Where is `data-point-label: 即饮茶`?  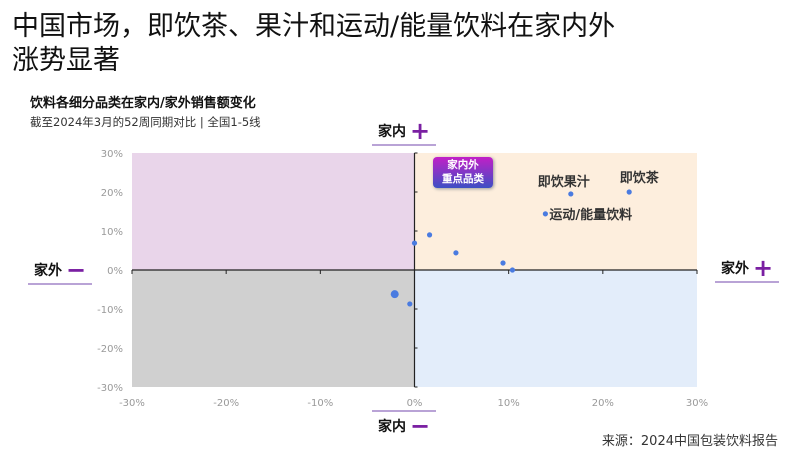
data-point-label: 即饮茶 is located at coordinates (640, 178).